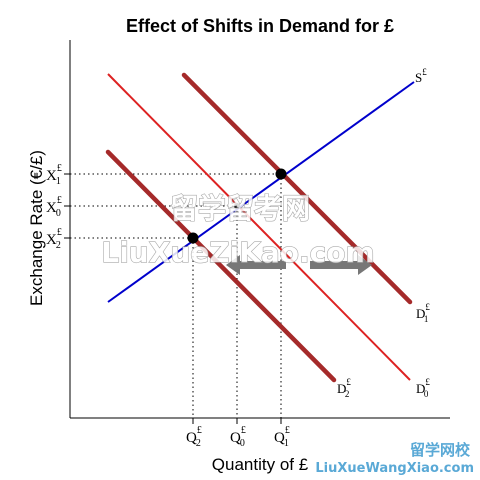  I want to click on watermark-cn: 留学留考网, so click(240, 208).